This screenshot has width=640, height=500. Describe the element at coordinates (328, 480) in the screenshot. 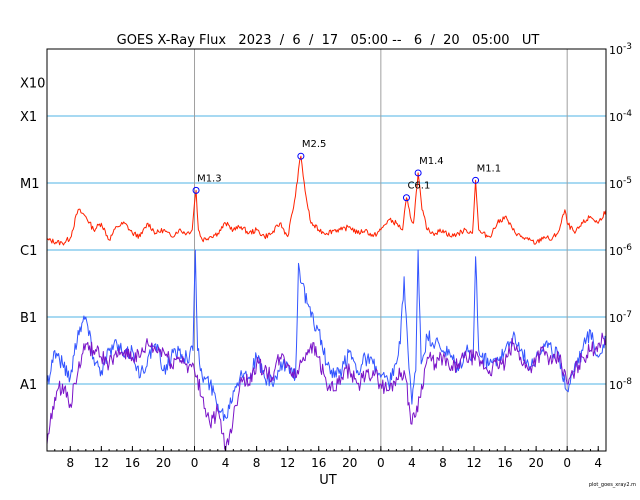

I see `x-axis-label: UT` at that location.